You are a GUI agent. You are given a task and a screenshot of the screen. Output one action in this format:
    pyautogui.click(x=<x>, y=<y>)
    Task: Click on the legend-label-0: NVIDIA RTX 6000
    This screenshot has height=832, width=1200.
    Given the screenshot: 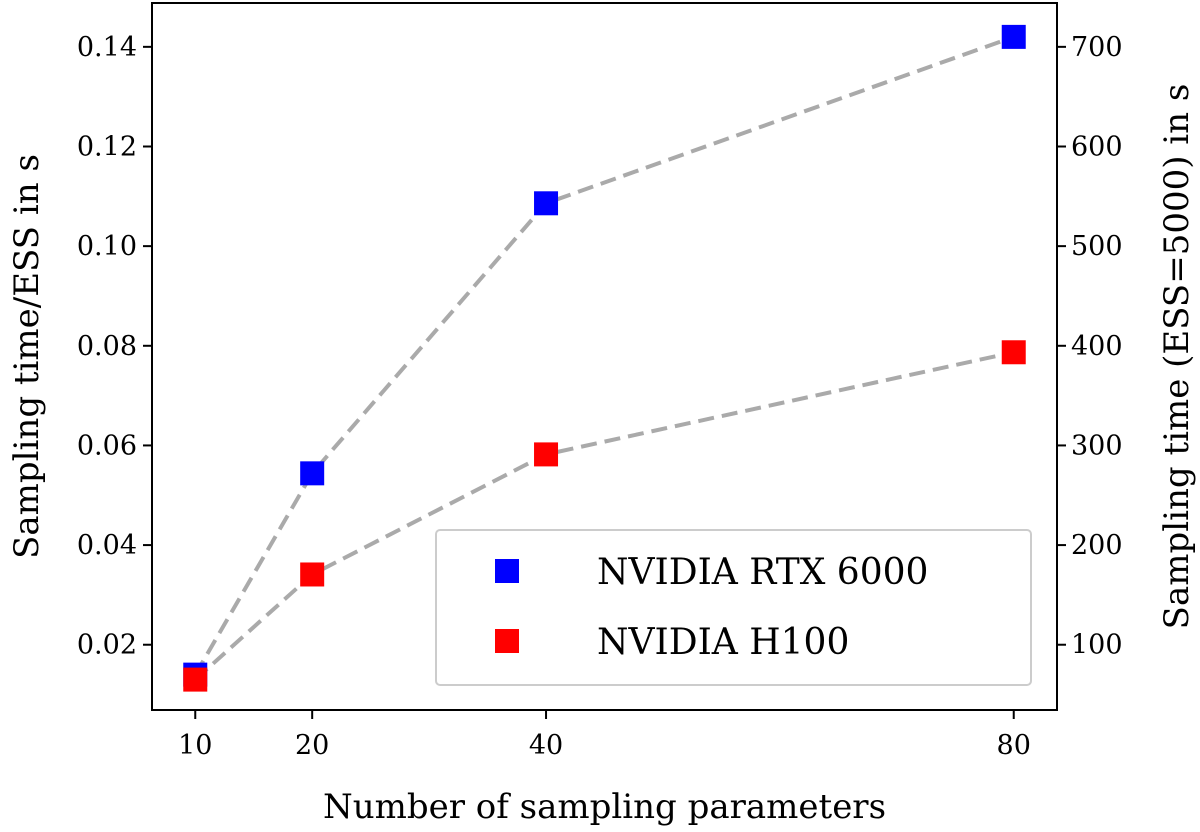 What is the action you would take?
    pyautogui.click(x=762, y=572)
    